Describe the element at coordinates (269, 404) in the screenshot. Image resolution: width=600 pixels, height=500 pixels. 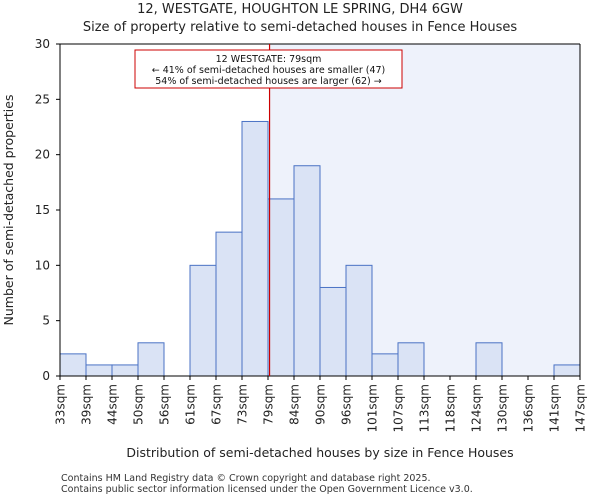
I see `x-tick-label: 79sqm` at that location.